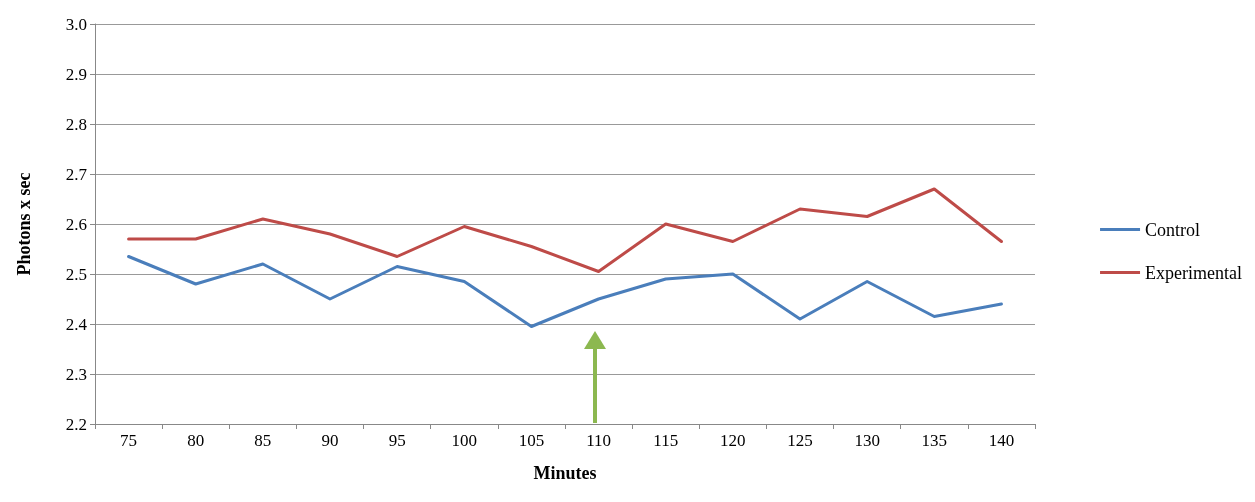  Describe the element at coordinates (76, 324) in the screenshot. I see `y-tick-label: 2.4` at that location.